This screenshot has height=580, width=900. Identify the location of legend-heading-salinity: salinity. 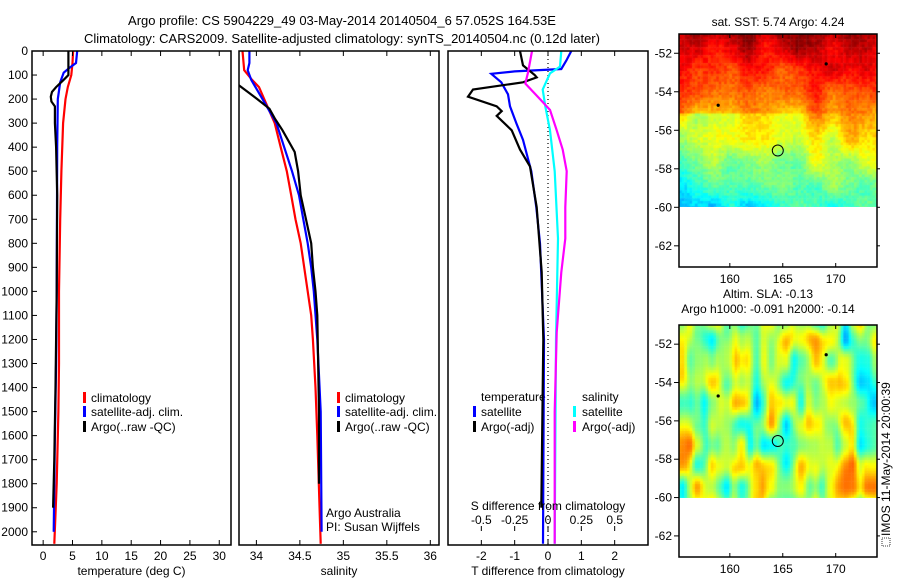
(600, 397).